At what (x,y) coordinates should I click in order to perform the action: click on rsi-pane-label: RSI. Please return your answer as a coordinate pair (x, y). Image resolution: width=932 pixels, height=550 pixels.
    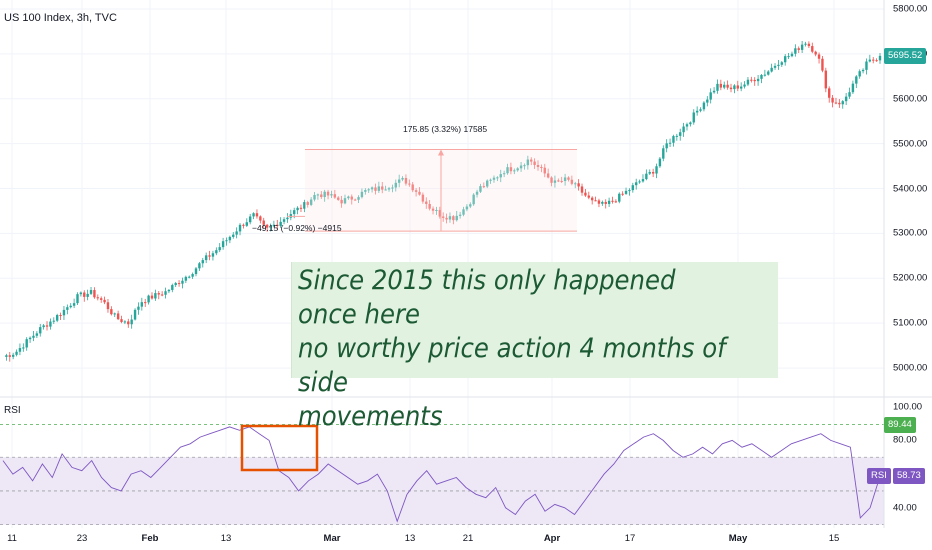
    Looking at the image, I should click on (12, 410).